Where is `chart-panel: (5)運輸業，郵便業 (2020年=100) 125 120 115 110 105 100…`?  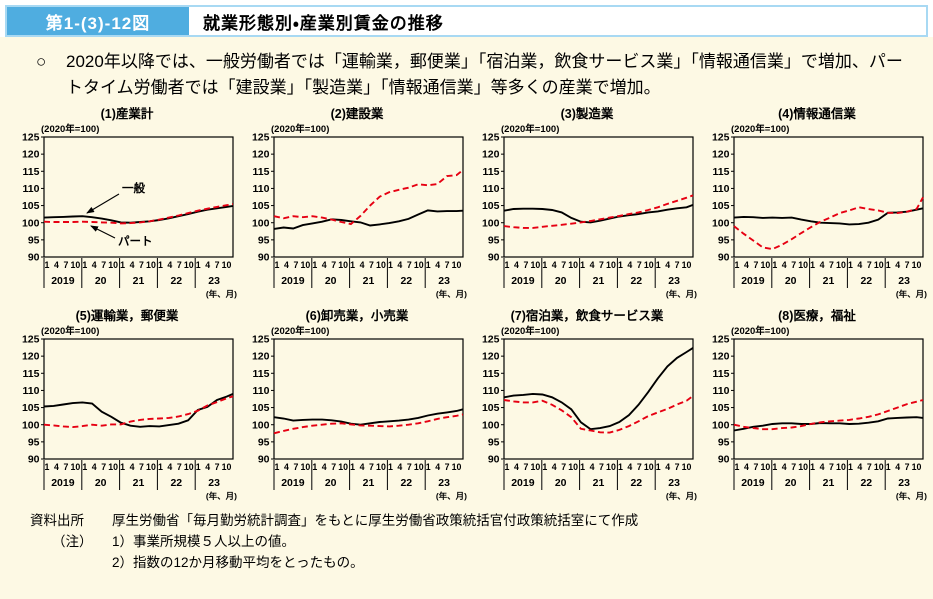 chart-panel: (5)運輸業，郵便業 (2020年=100) 125 120 115 110 105 100… is located at coordinates (127, 405).